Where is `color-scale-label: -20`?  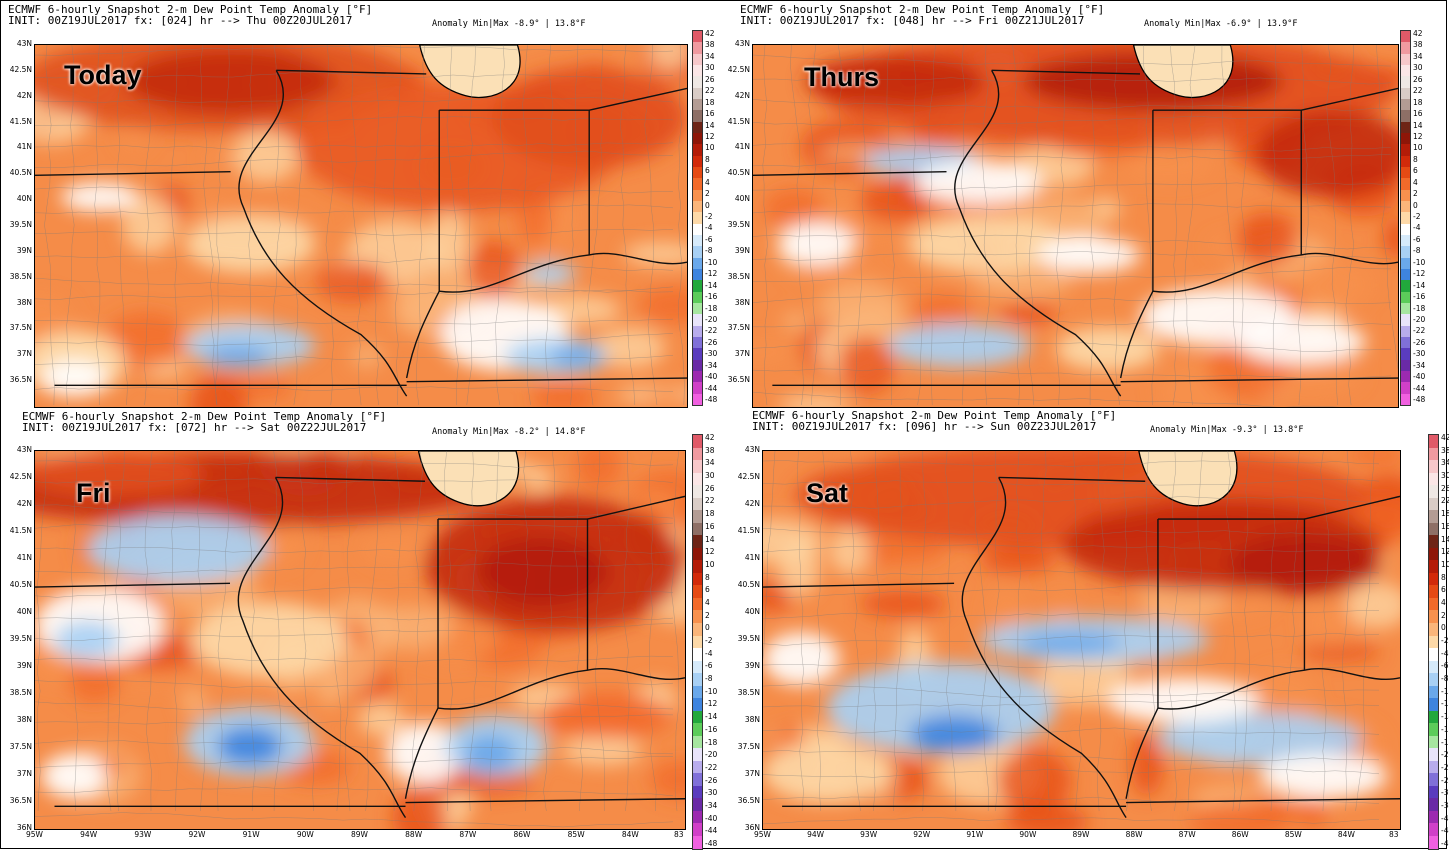
color-scale-label: -20 is located at coordinates (1419, 319).